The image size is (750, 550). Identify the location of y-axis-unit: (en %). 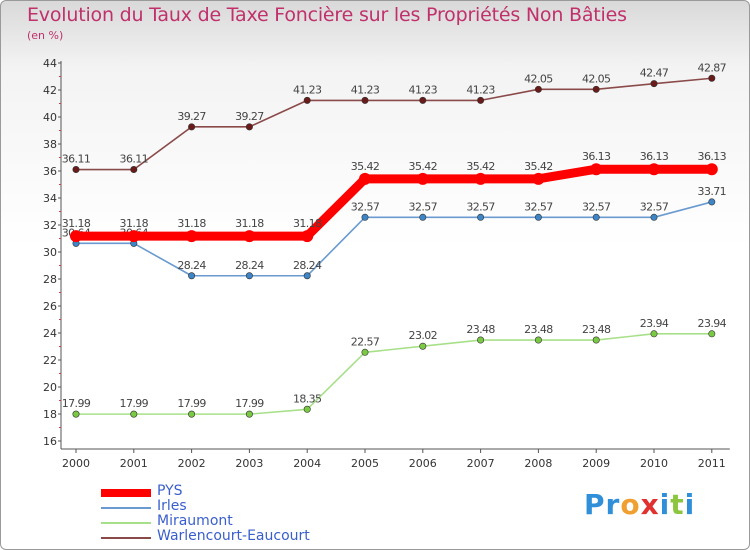
(45, 35).